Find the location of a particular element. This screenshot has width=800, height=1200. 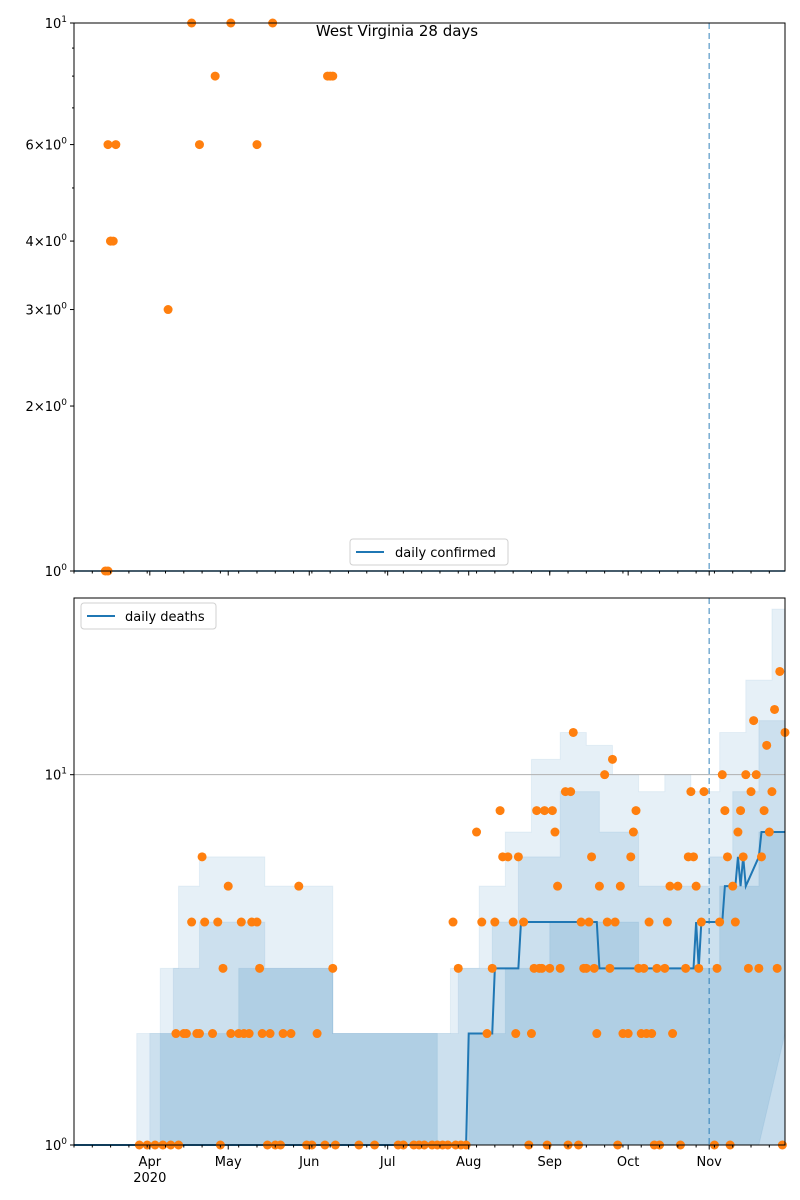

top-ytick-label-base: 10 is located at coordinates (53, 24).